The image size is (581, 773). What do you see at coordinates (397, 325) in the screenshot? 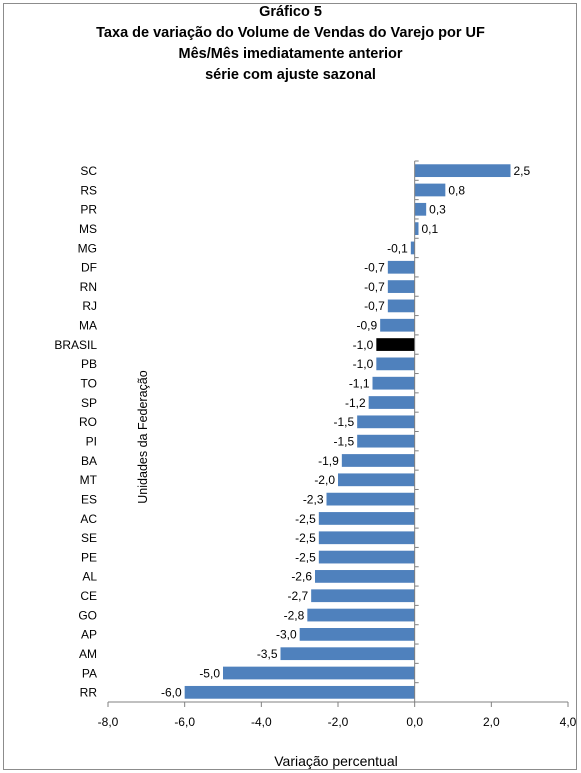
I see `bar-ma` at bounding box center [397, 325].